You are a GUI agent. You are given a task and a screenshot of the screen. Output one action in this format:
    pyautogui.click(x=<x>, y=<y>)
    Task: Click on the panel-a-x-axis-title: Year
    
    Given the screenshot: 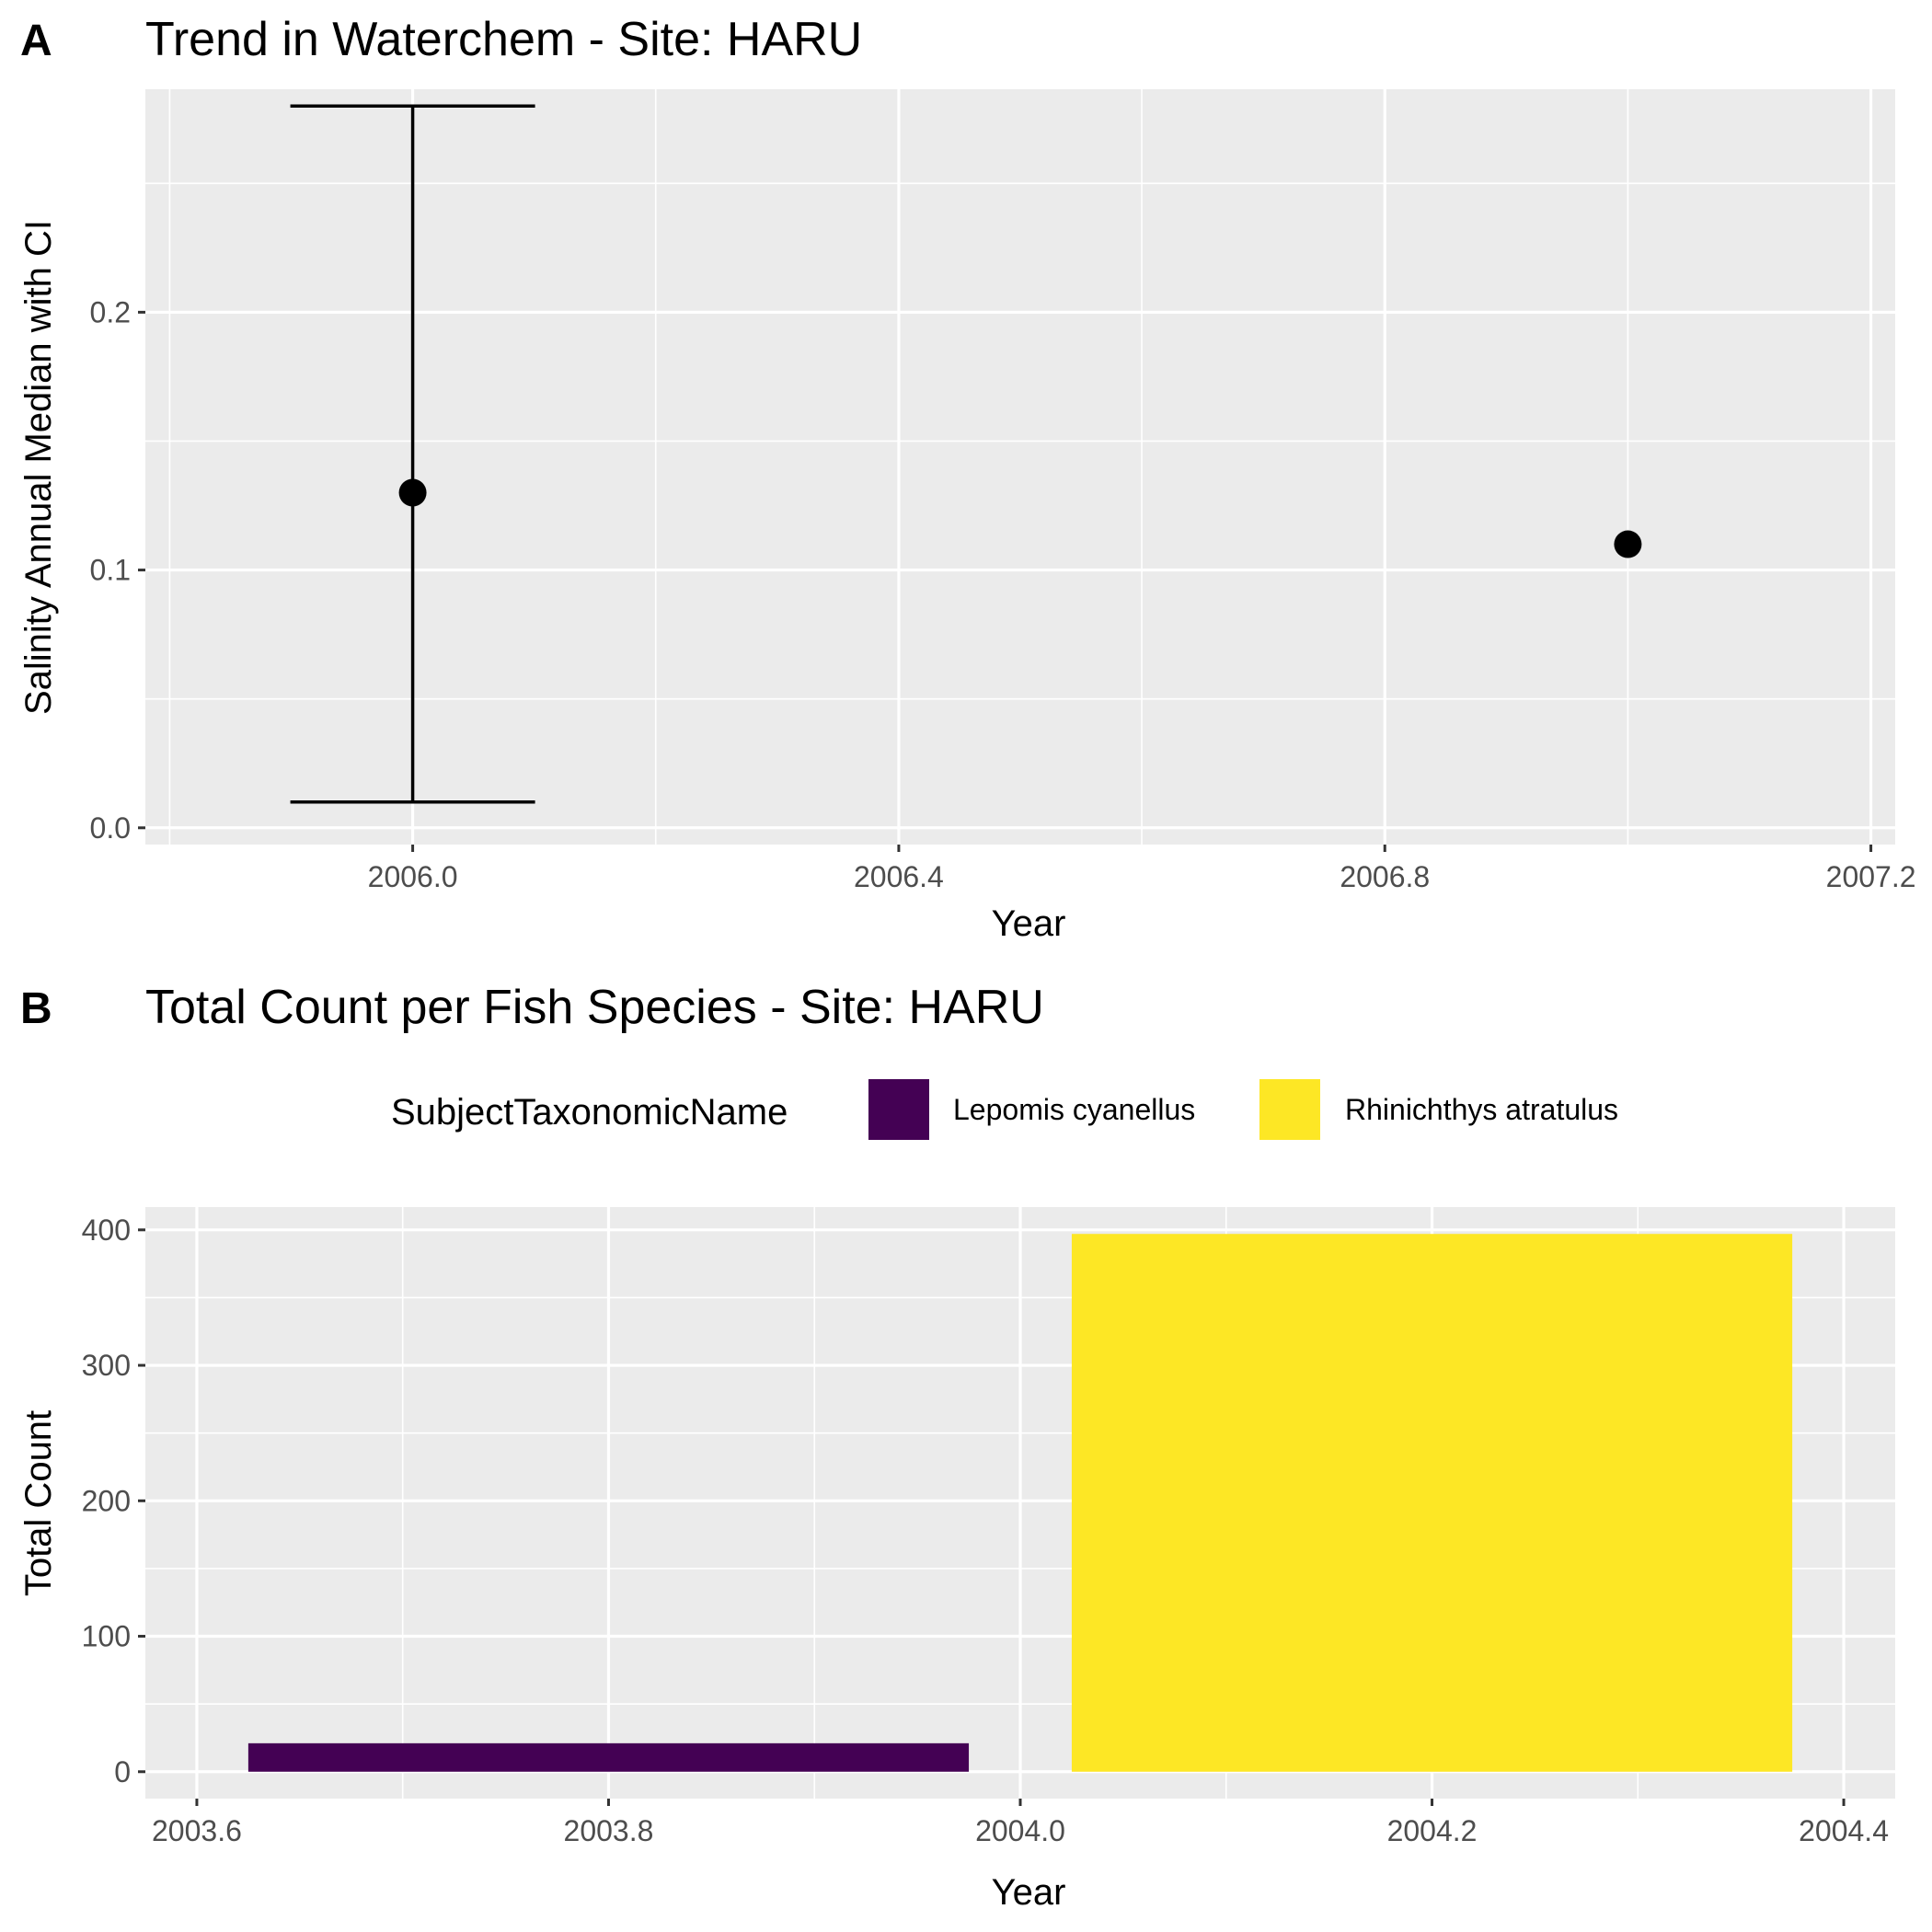 What is the action you would take?
    pyautogui.click(x=1029, y=923)
    